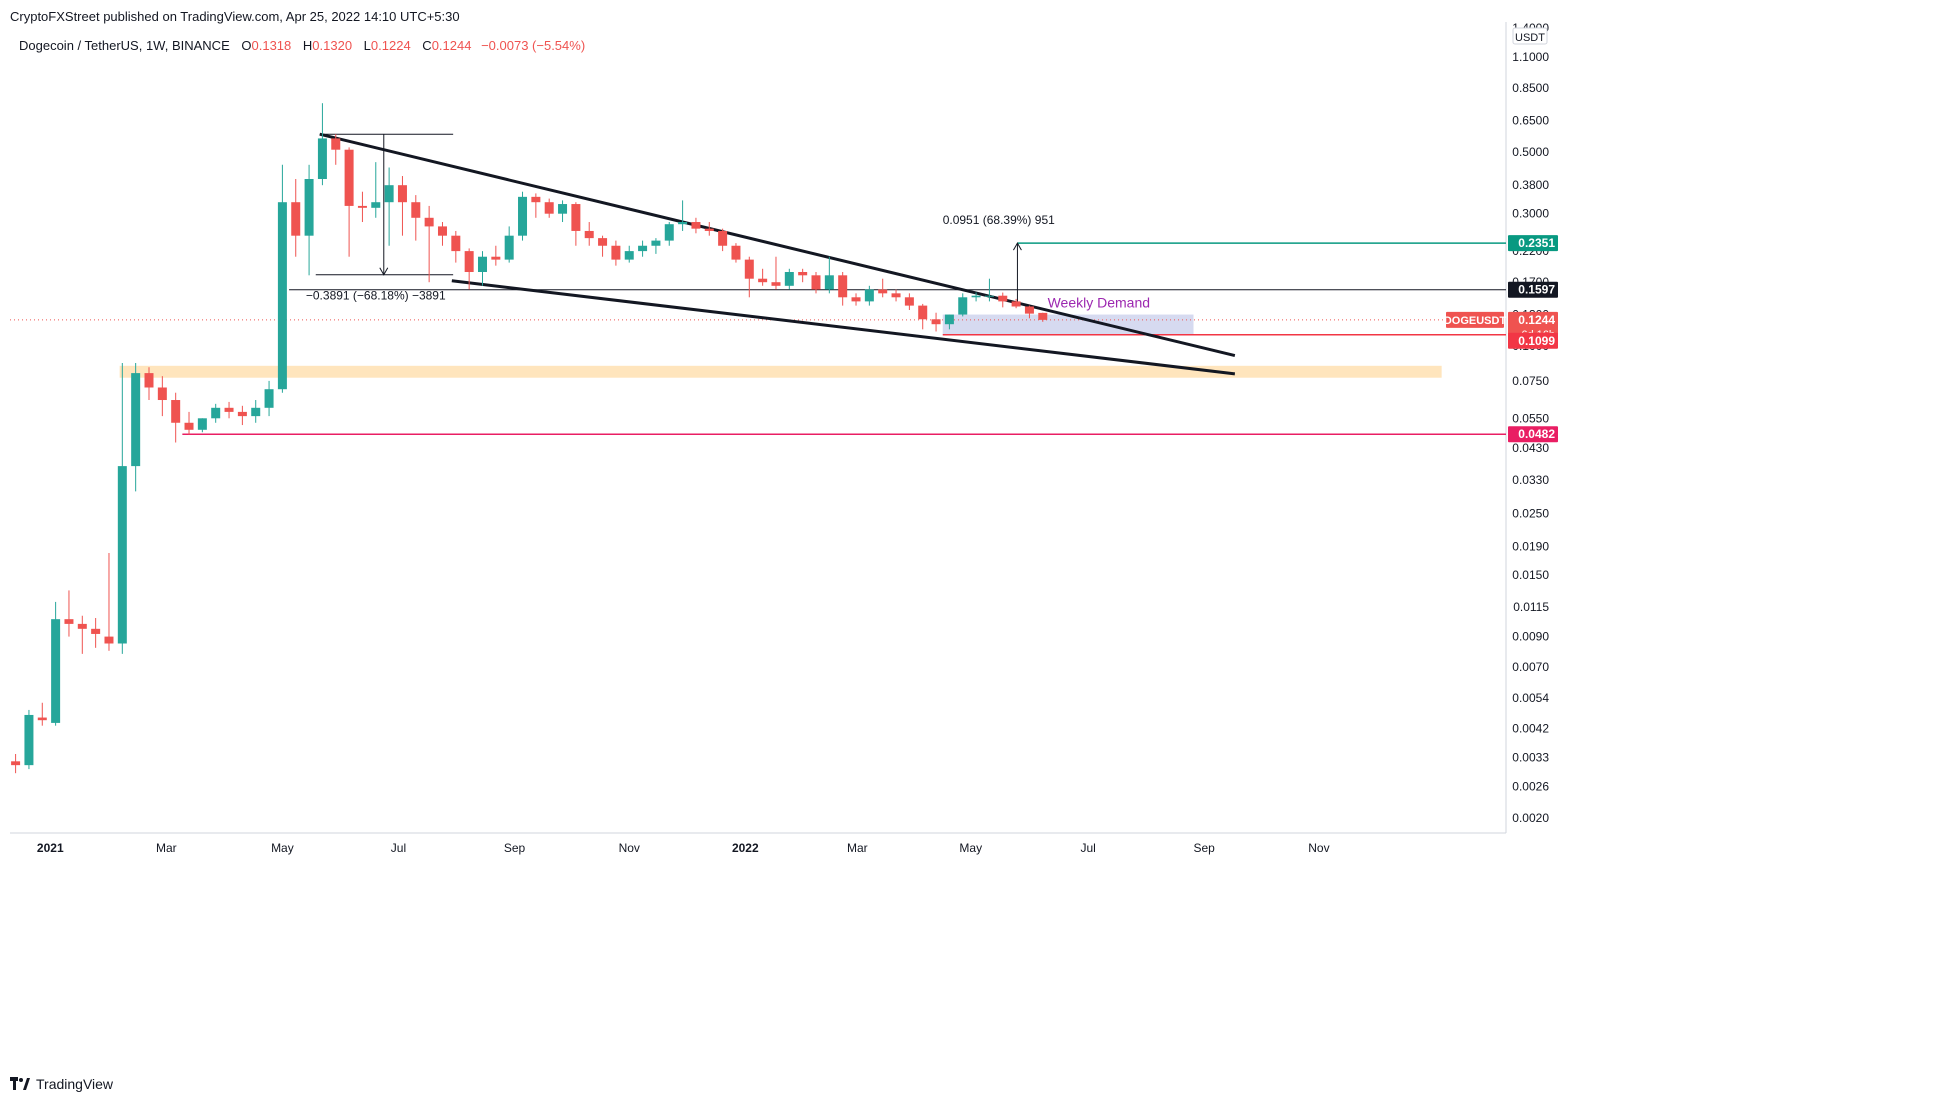 This screenshot has height=1103, width=1941. What do you see at coordinates (1099, 302) in the screenshot?
I see `weekly-demand-label: Weekly Demand` at bounding box center [1099, 302].